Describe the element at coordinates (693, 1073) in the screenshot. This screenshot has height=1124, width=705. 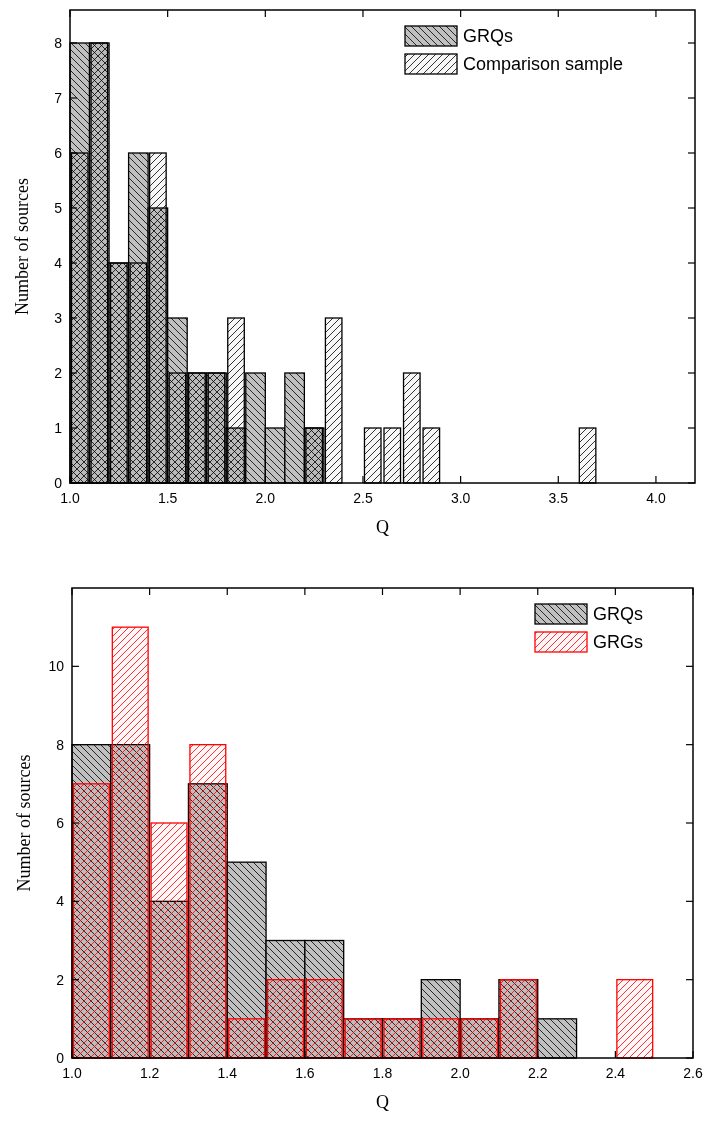
I see `x-tick-label: 2.6` at that location.